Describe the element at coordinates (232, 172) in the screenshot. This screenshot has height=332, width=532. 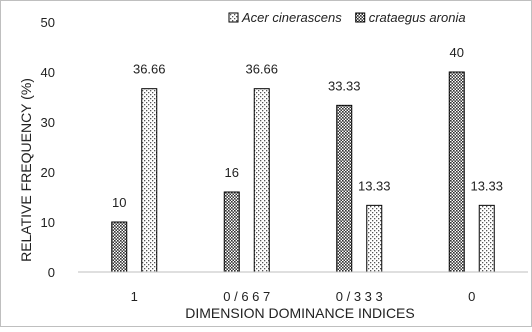
I see `data-label: 16` at that location.